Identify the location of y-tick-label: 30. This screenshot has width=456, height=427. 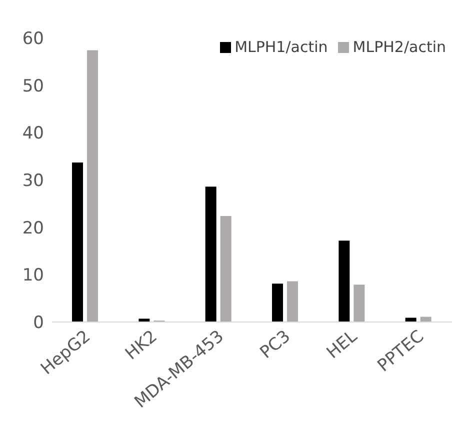
(33, 181).